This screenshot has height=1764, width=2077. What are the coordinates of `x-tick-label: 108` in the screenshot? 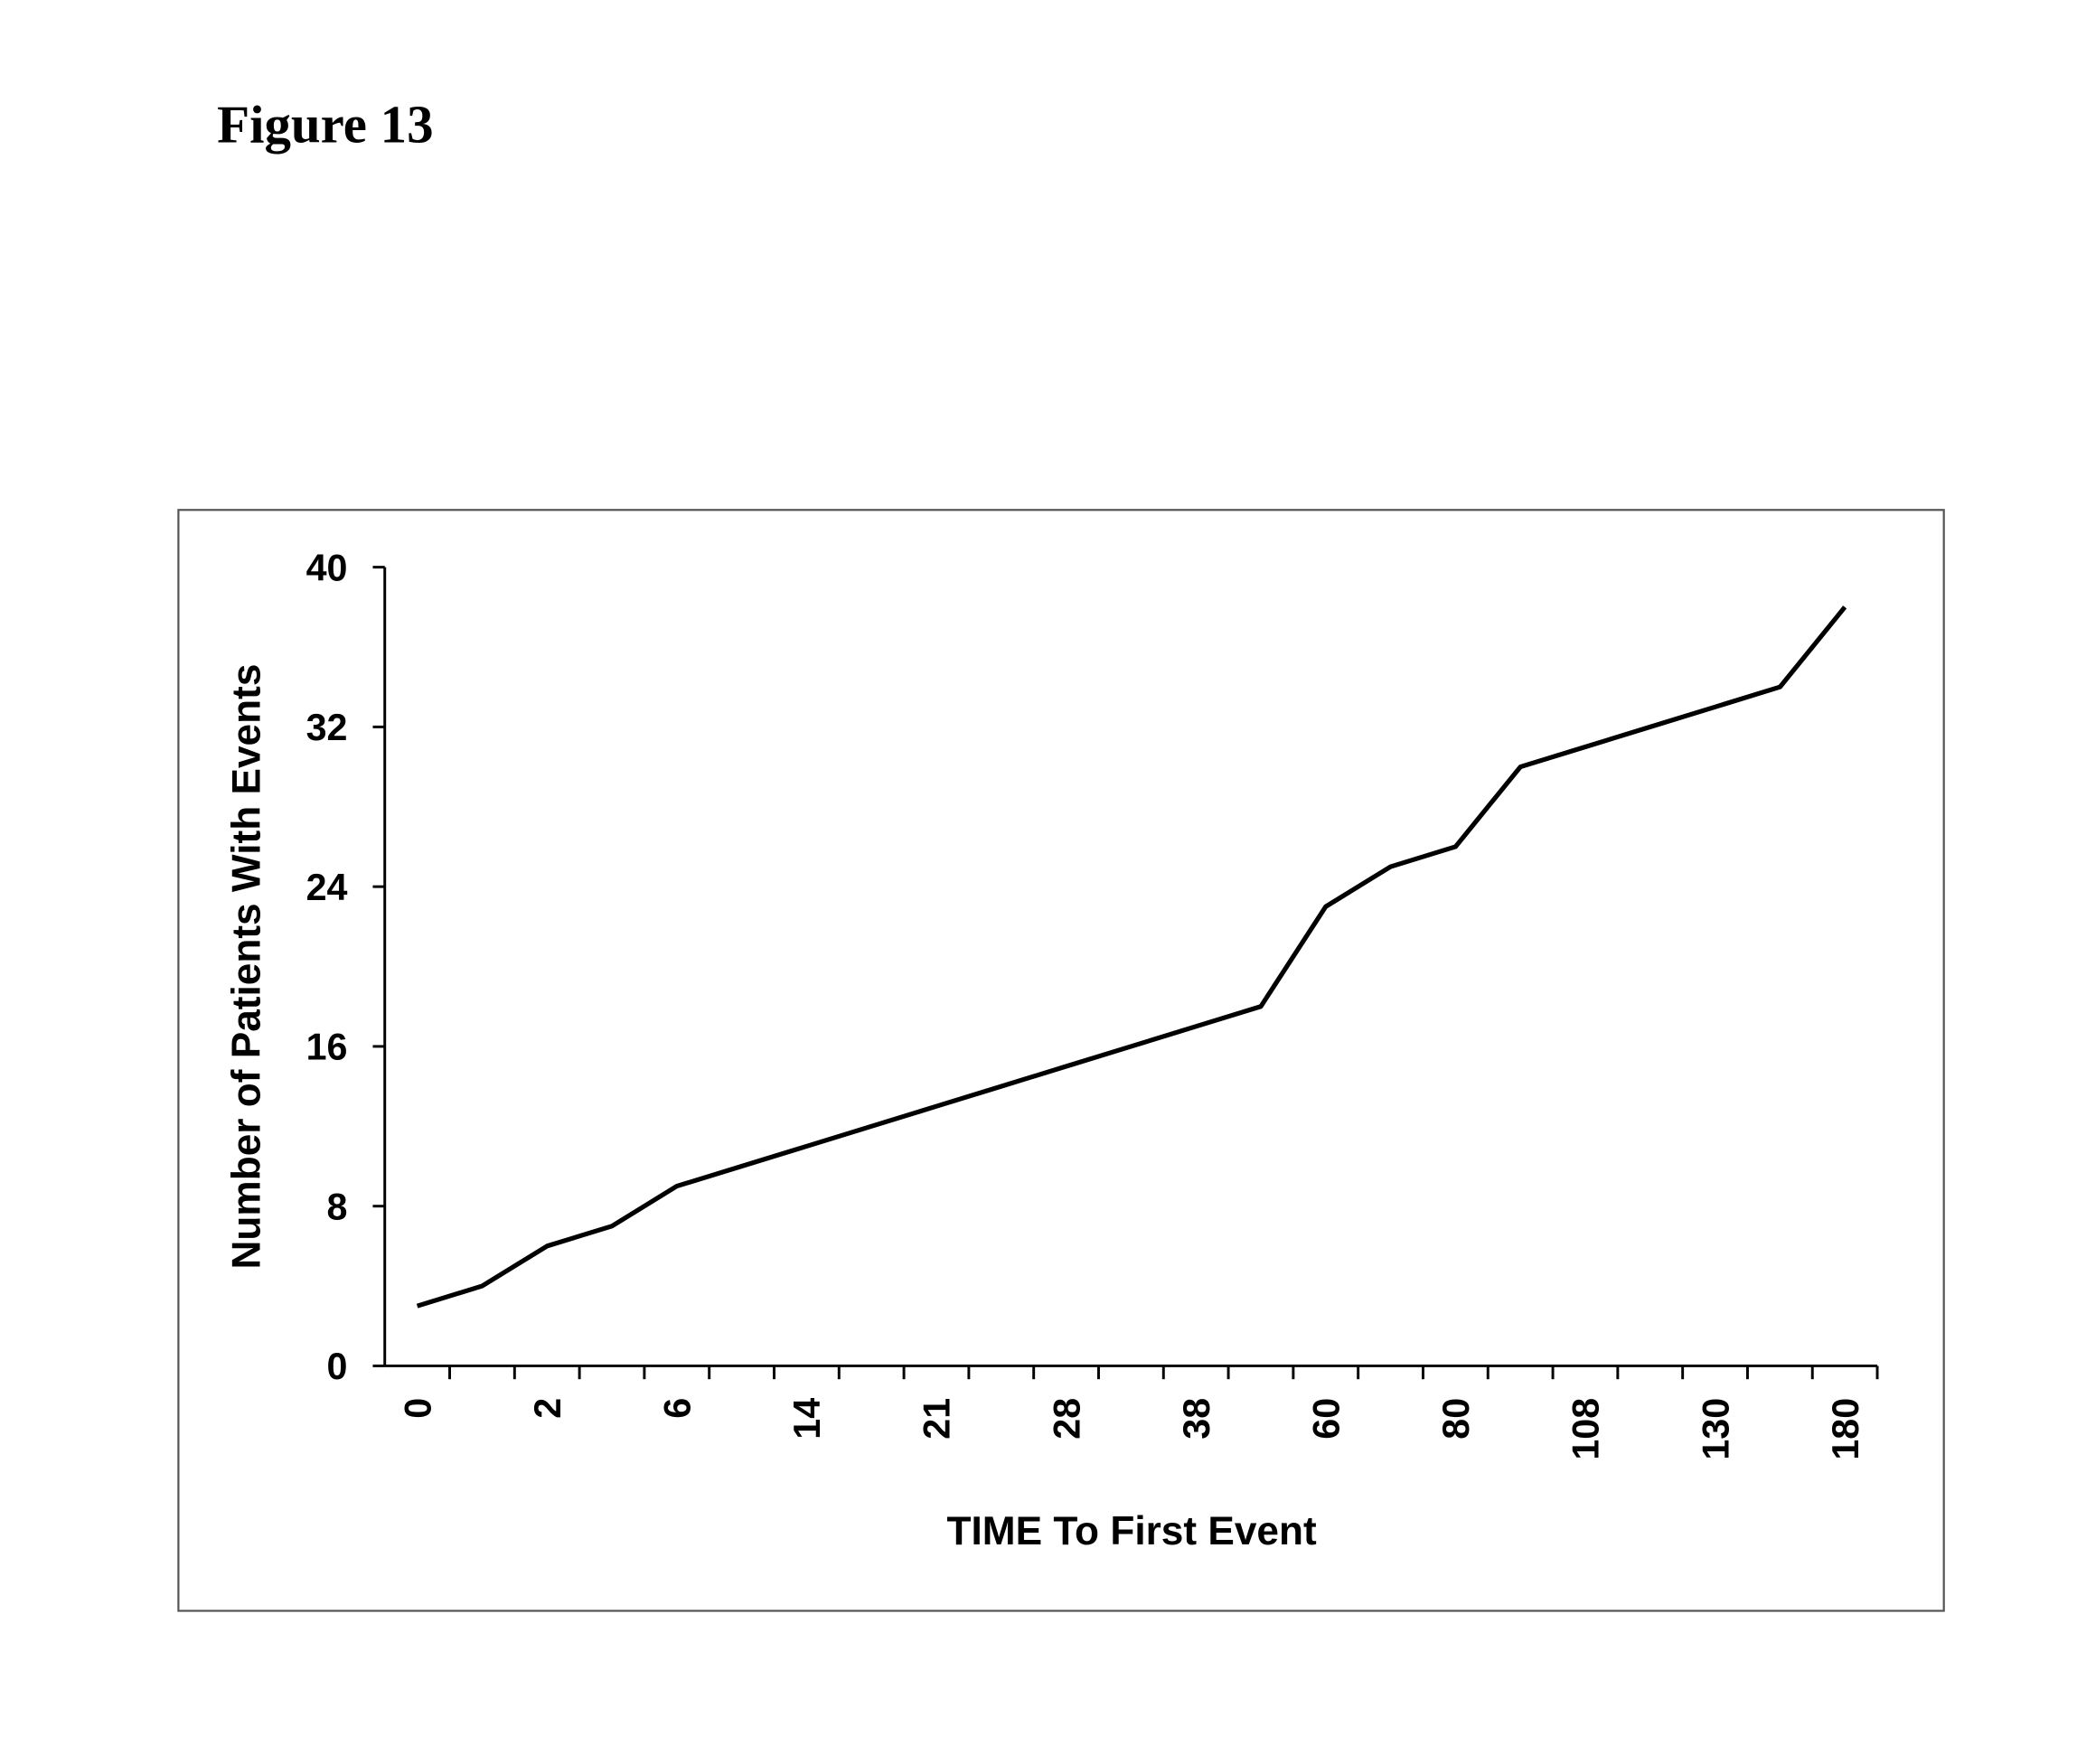 It's located at (1586, 1429).